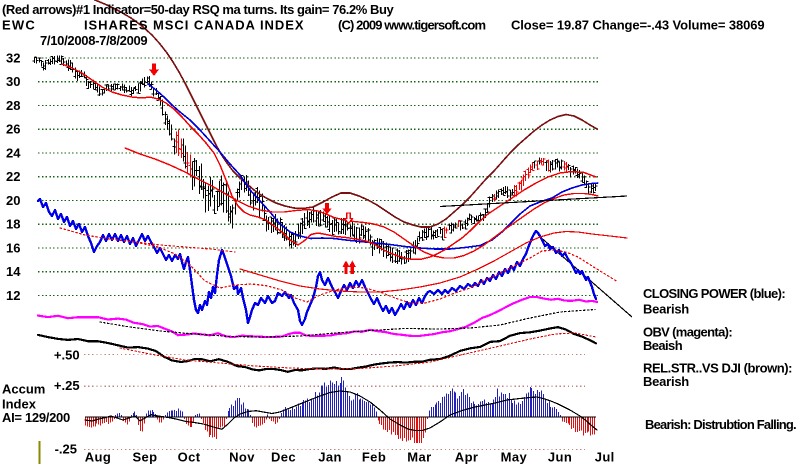 Image resolution: width=800 pixels, height=464 pixels. What do you see at coordinates (67, 354) in the screenshot?
I see `svg-text: +.50` at bounding box center [67, 354].